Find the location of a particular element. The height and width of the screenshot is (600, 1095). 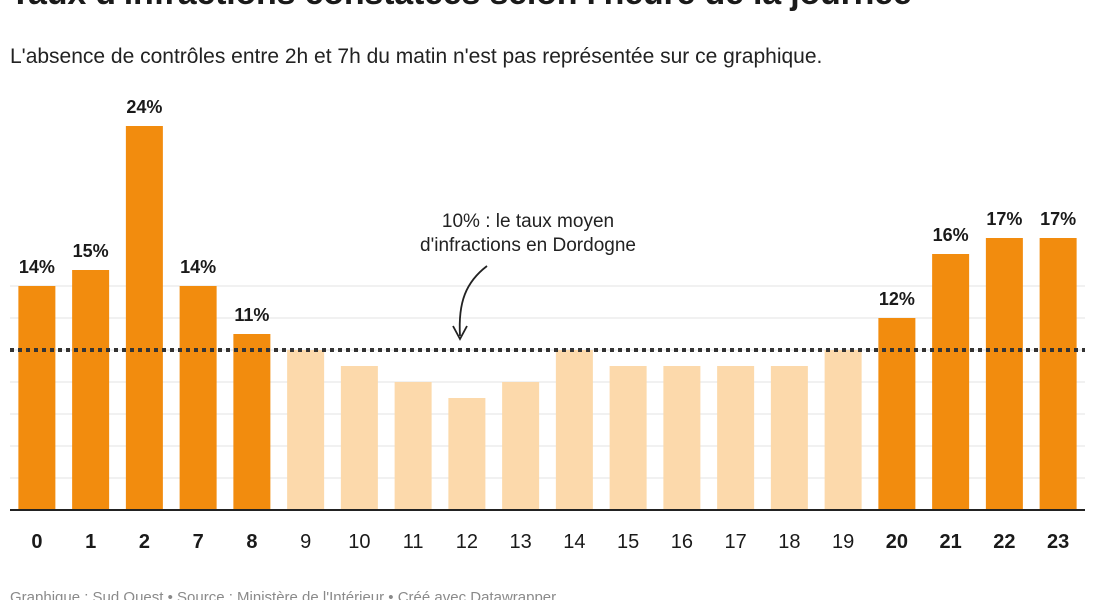

average-annotation-line2: d'infractions en Dordogne is located at coordinates (528, 245).